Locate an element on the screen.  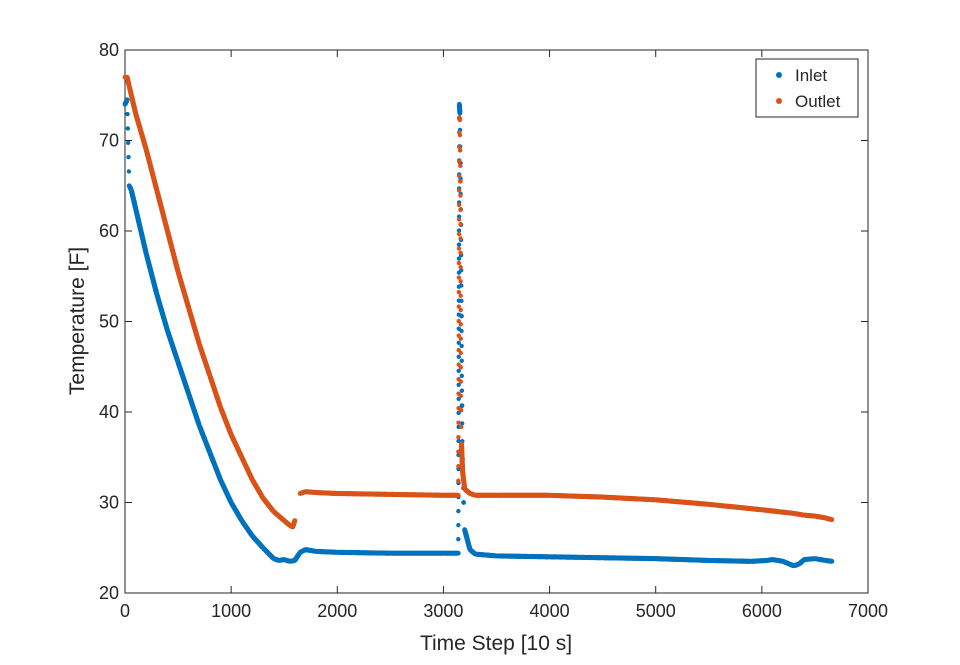
x-tick-label: 3000 is located at coordinates (443, 611).